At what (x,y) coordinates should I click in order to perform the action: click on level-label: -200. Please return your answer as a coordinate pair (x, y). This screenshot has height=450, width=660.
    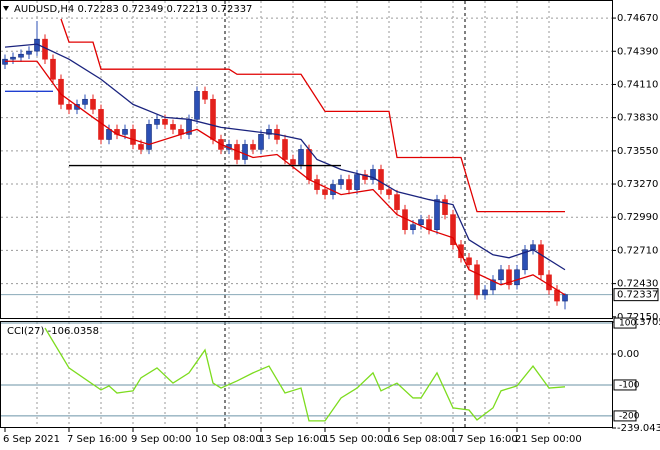
    Looking at the image, I should click on (629, 416).